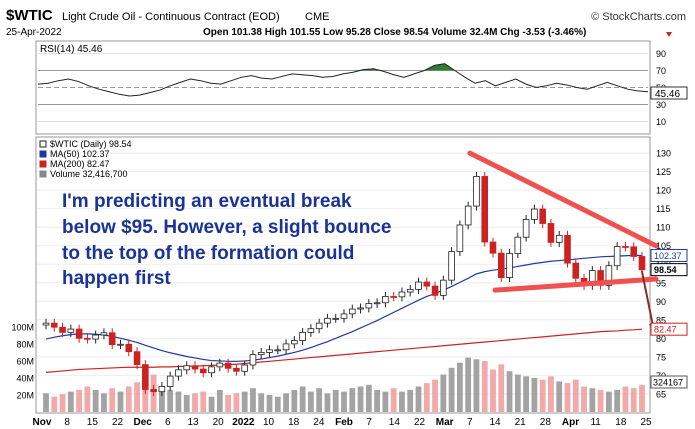 The width and height of the screenshot is (695, 429). What do you see at coordinates (563, 242) in the screenshot?
I see `trendlines` at bounding box center [563, 242].